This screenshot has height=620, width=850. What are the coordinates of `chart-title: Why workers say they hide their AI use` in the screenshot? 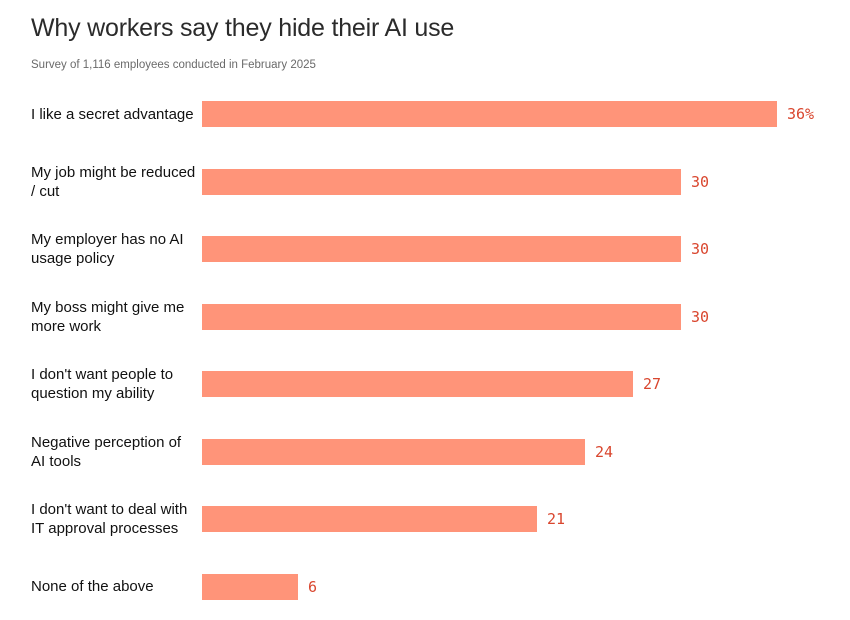 It's located at (243, 28).